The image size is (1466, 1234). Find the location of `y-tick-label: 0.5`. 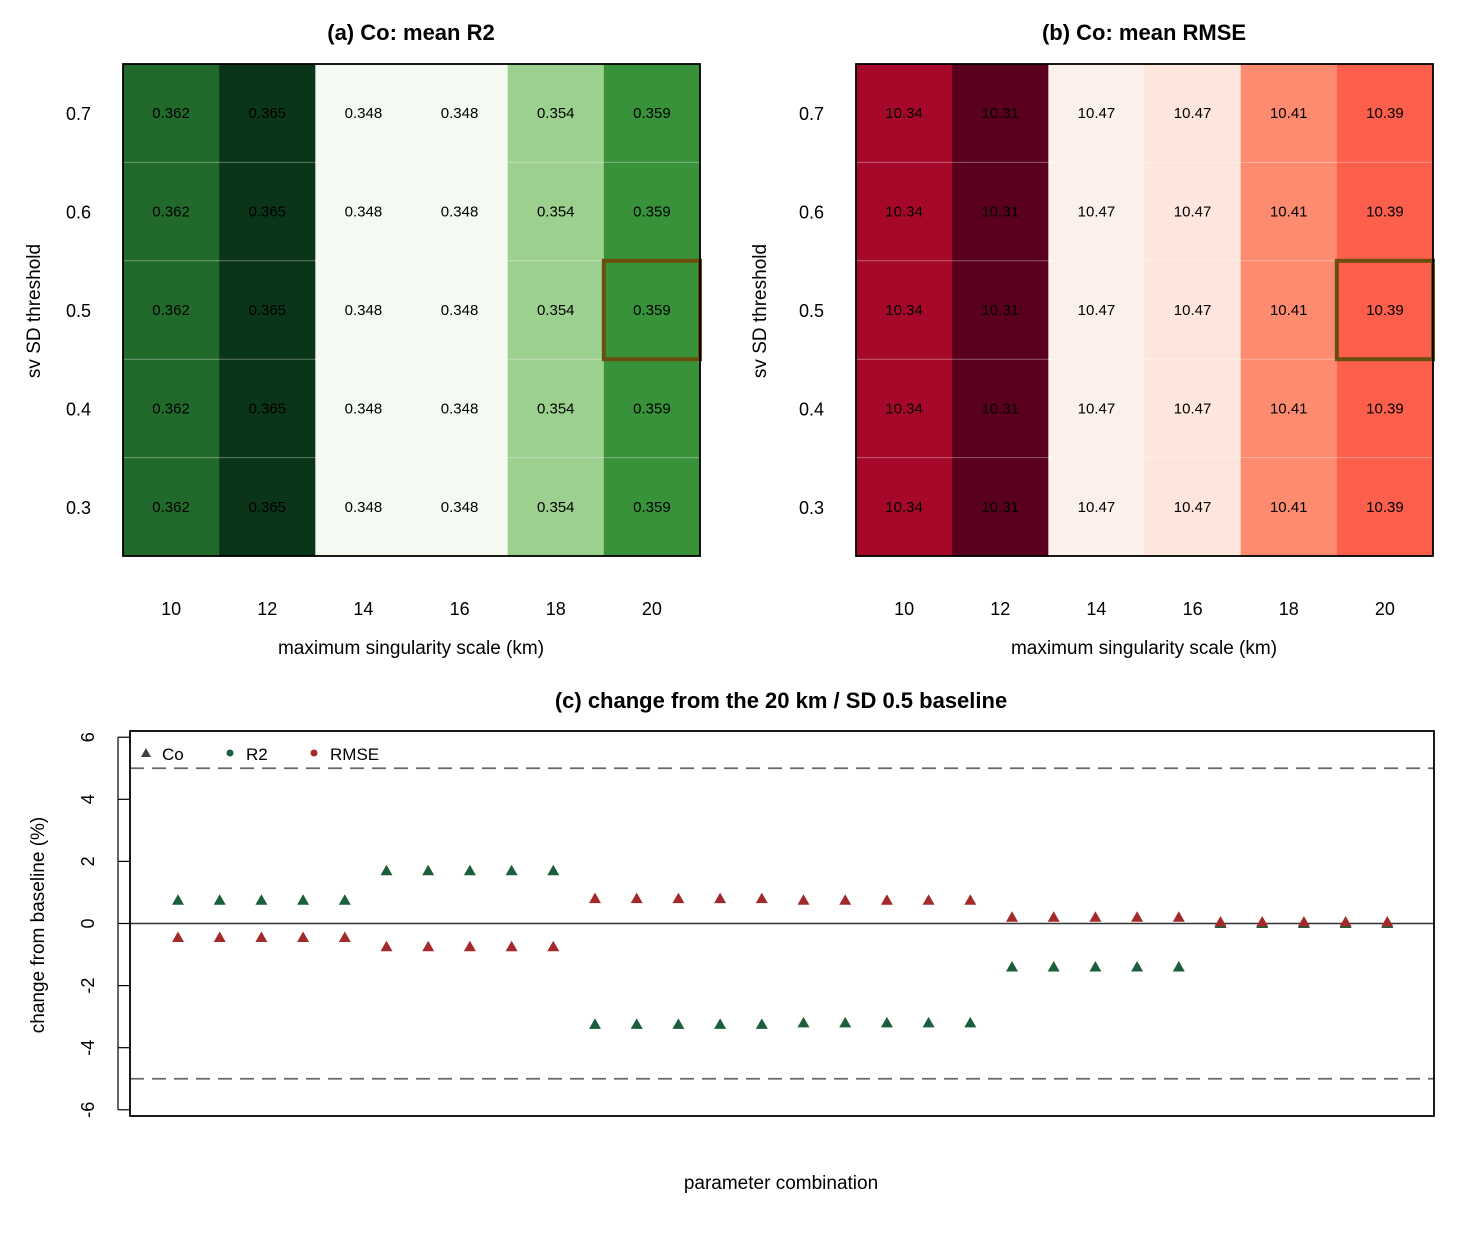

y-tick-label: 0.5 is located at coordinates (78, 311).